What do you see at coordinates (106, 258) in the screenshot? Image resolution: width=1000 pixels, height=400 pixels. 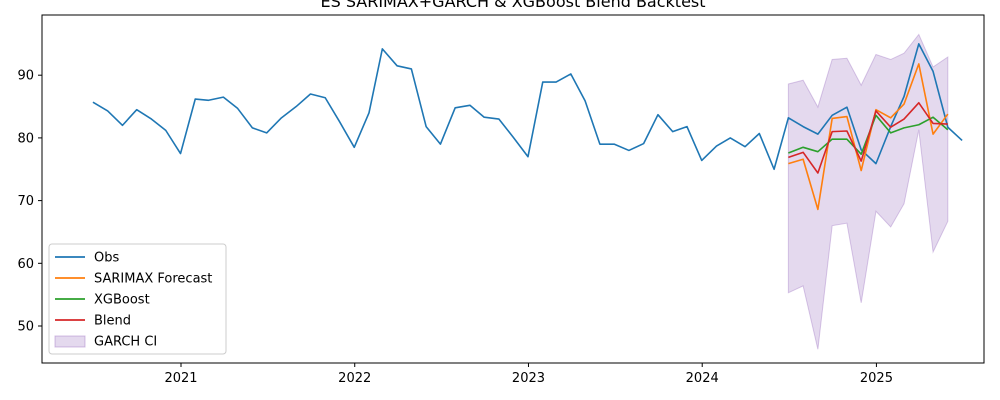 I see `legend-label-obs: Obs` at bounding box center [106, 258].